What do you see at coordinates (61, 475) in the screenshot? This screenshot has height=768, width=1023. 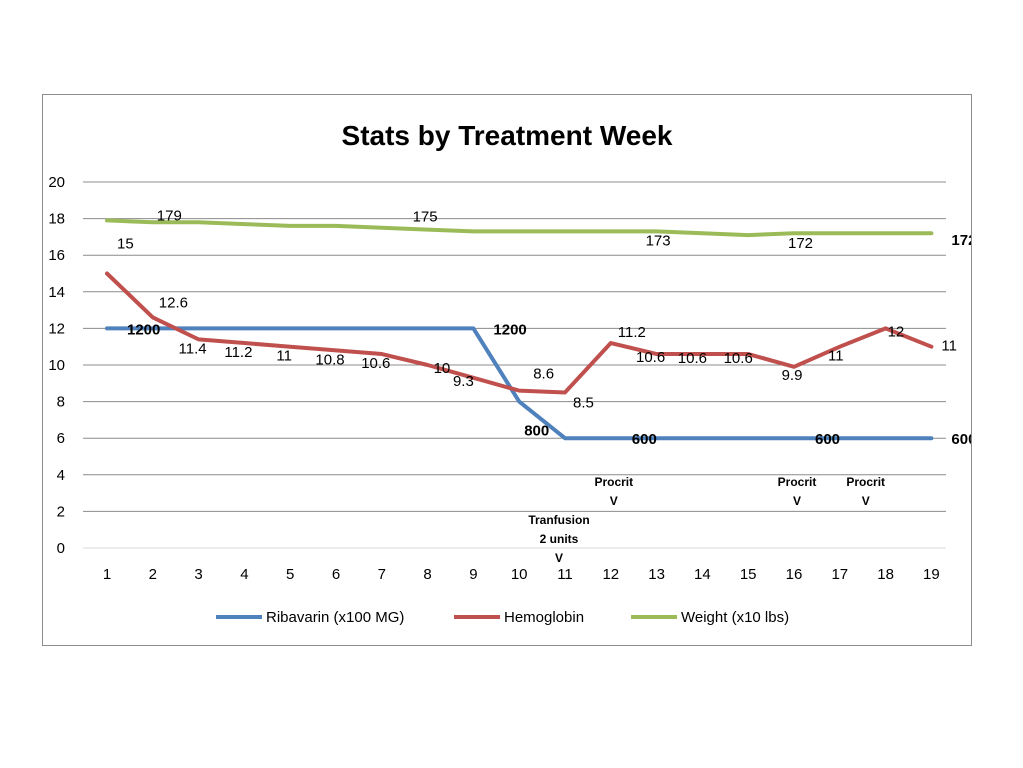 I see `y-tick-label: 4` at bounding box center [61, 475].